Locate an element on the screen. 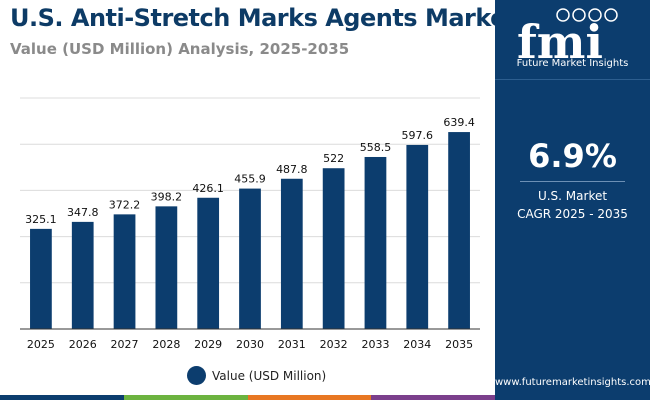  x-tick-label: 2028 is located at coordinates (166, 344).